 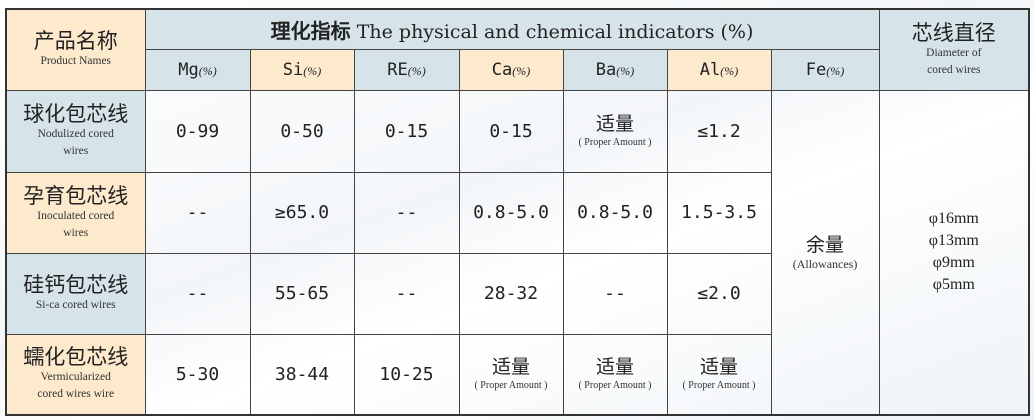 I want to click on diameter-value: φ13mm, so click(x=953, y=241).